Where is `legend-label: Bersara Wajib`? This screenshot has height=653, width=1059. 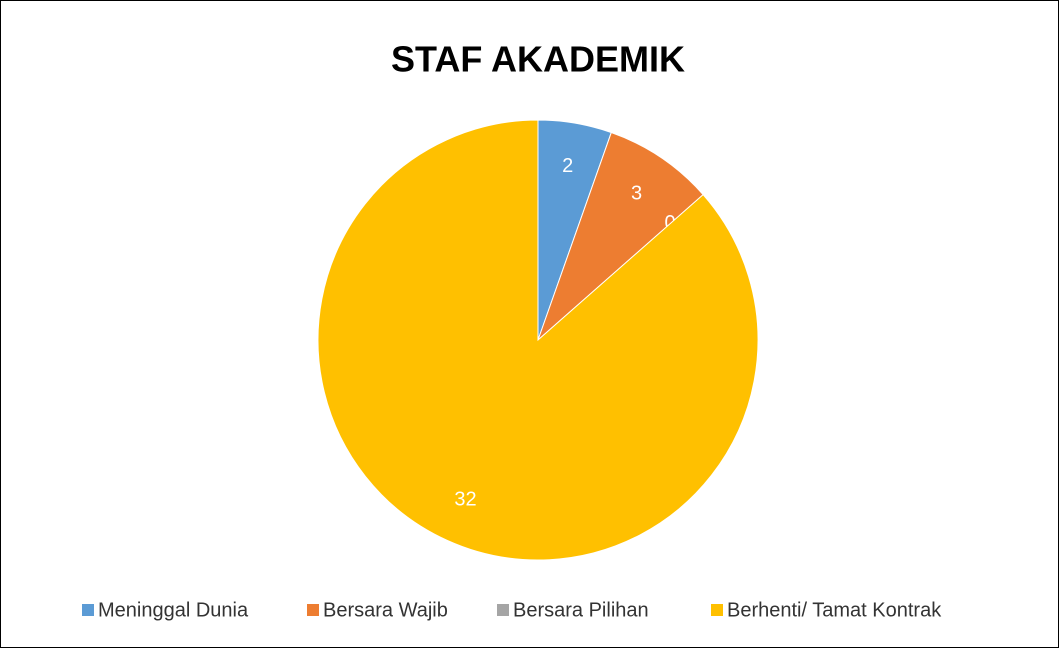 legend-label: Bersara Wajib is located at coordinates (385, 610).